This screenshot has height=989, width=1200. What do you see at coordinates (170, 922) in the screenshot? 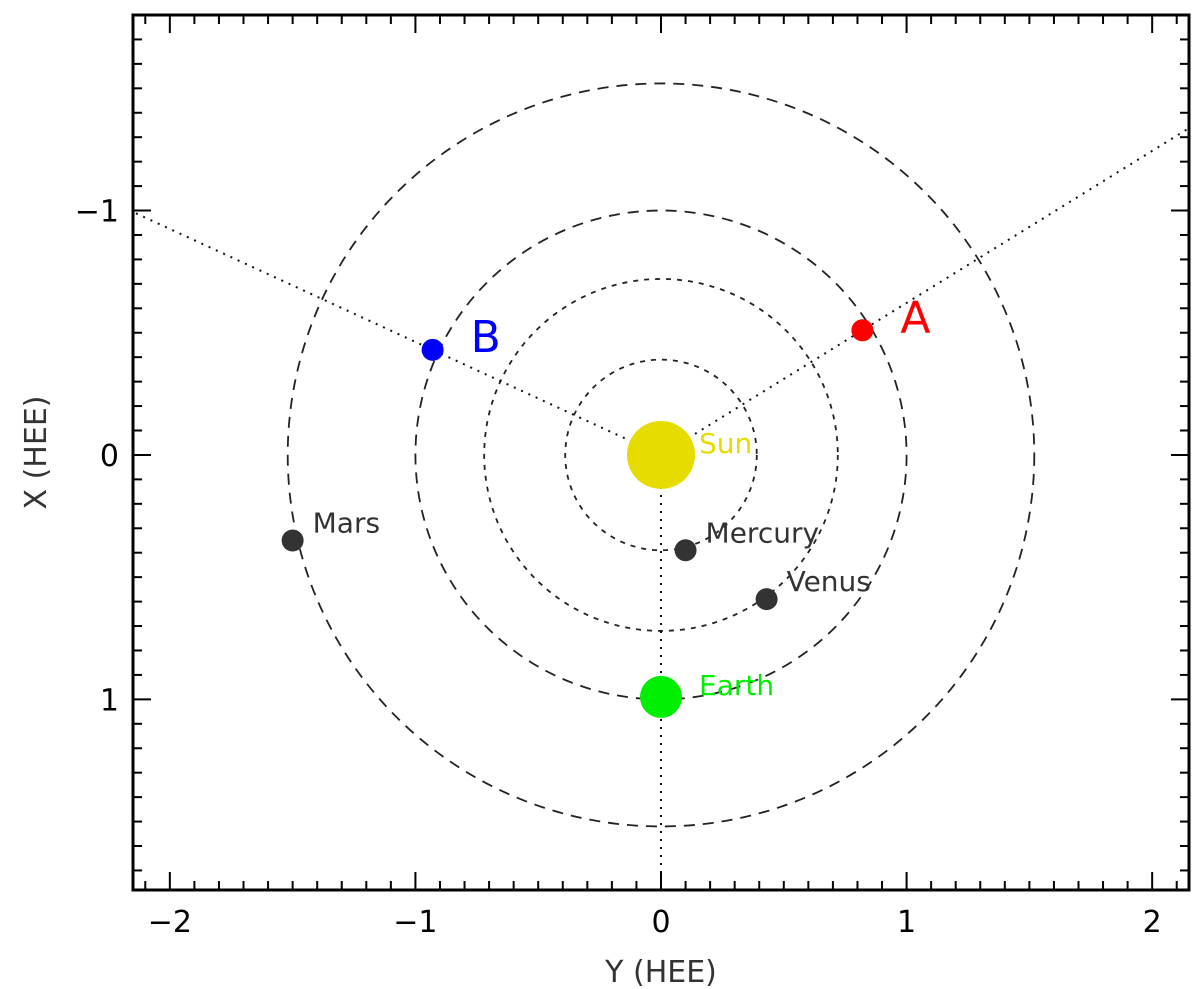
I see `x-tick-label: −2` at bounding box center [170, 922].